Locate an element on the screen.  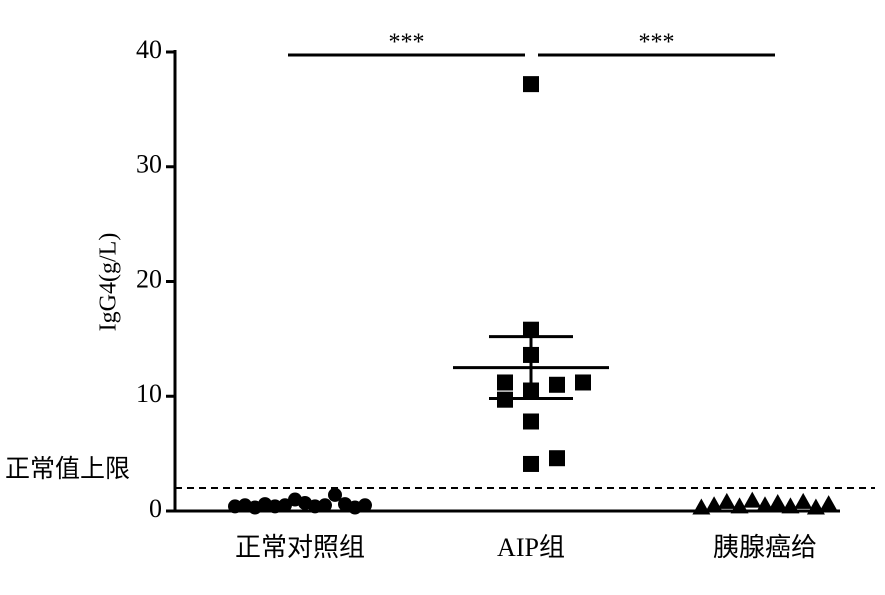
x-tick-label: 正常对照组 is located at coordinates (300, 547).